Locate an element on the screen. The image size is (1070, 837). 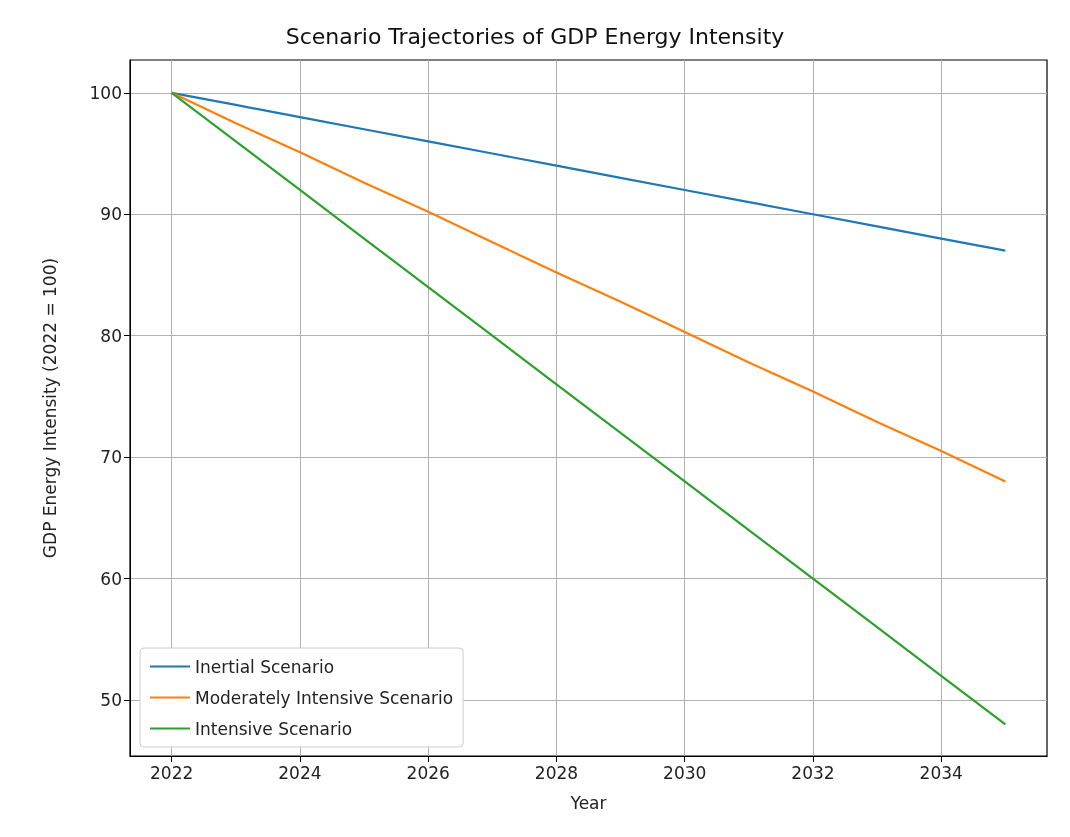
x-tick-label: 2026 is located at coordinates (428, 772).